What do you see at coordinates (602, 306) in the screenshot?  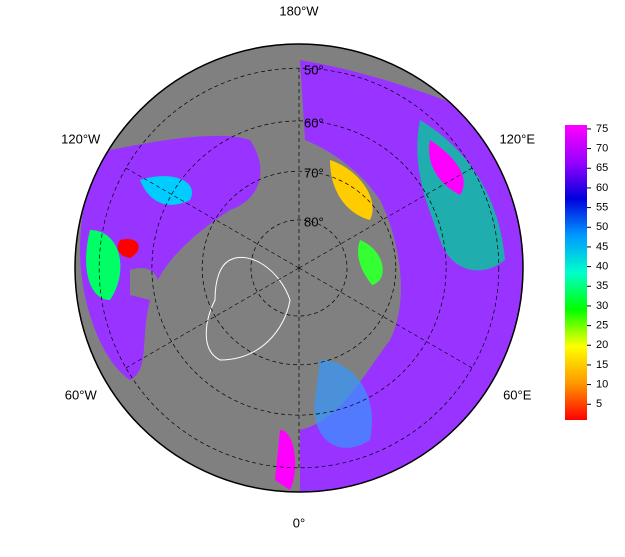 I see `colorbar-tick-label: 30` at bounding box center [602, 306].